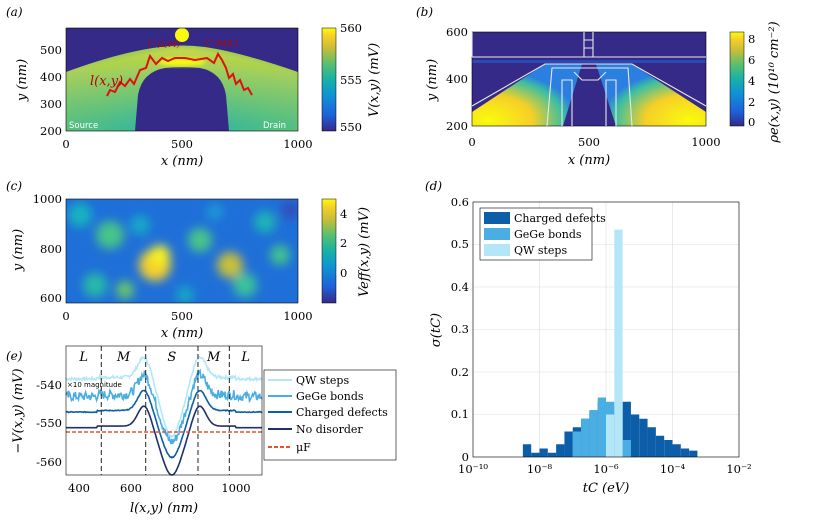 The width and height of the screenshot is (822, 529). Describe the element at coordinates (610, 343) in the screenshot. I see `panel-d-bars` at that location.